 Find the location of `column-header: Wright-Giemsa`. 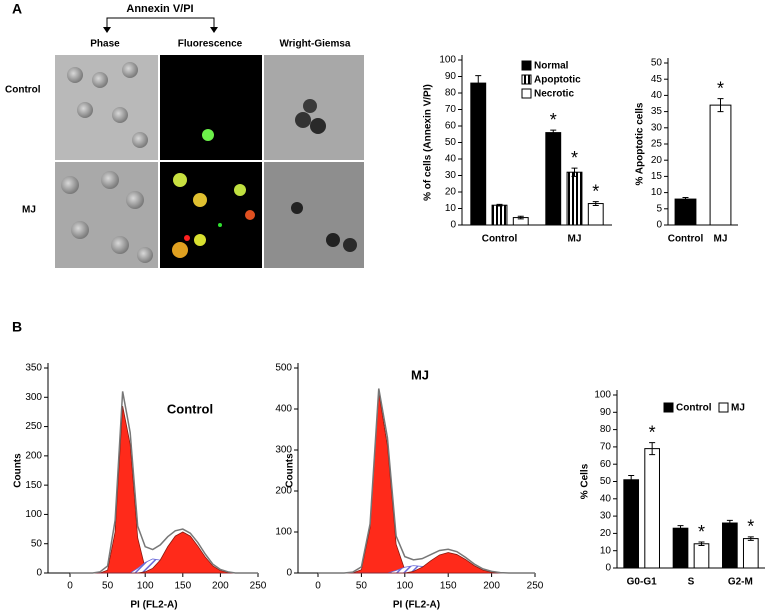

column-header: Wright-Giemsa is located at coordinates (315, 44).